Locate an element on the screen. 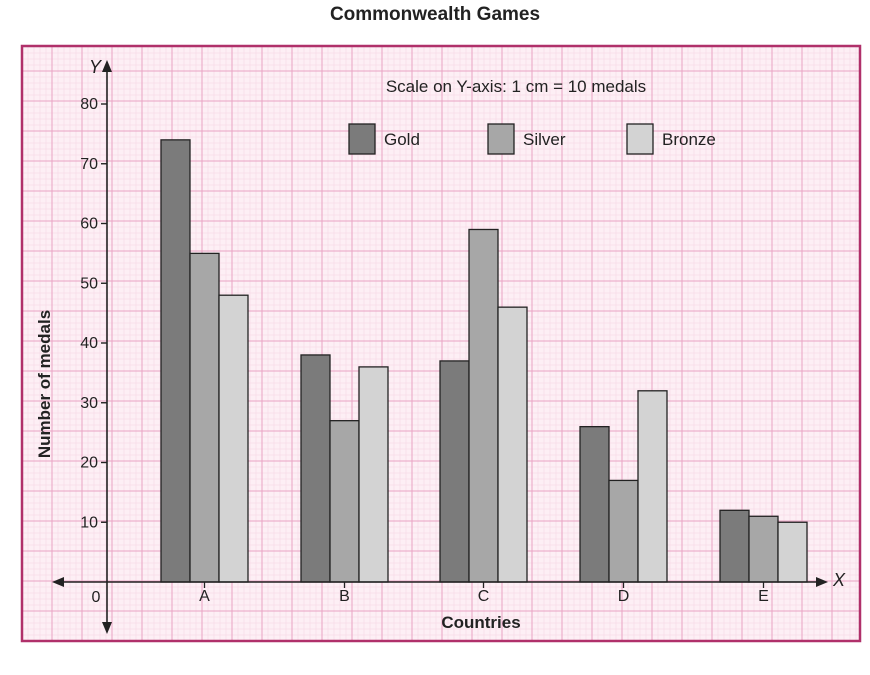  x-axis-arrow-left is located at coordinates (58, 582).